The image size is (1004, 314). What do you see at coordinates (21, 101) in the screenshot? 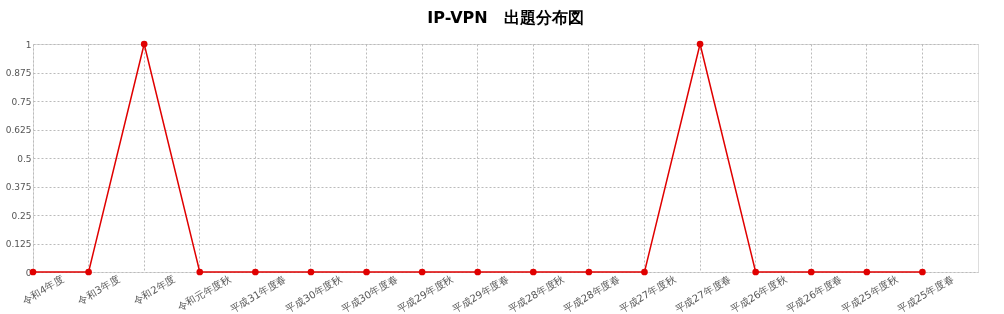
I see `y-tick-label: 0.75` at bounding box center [21, 101].